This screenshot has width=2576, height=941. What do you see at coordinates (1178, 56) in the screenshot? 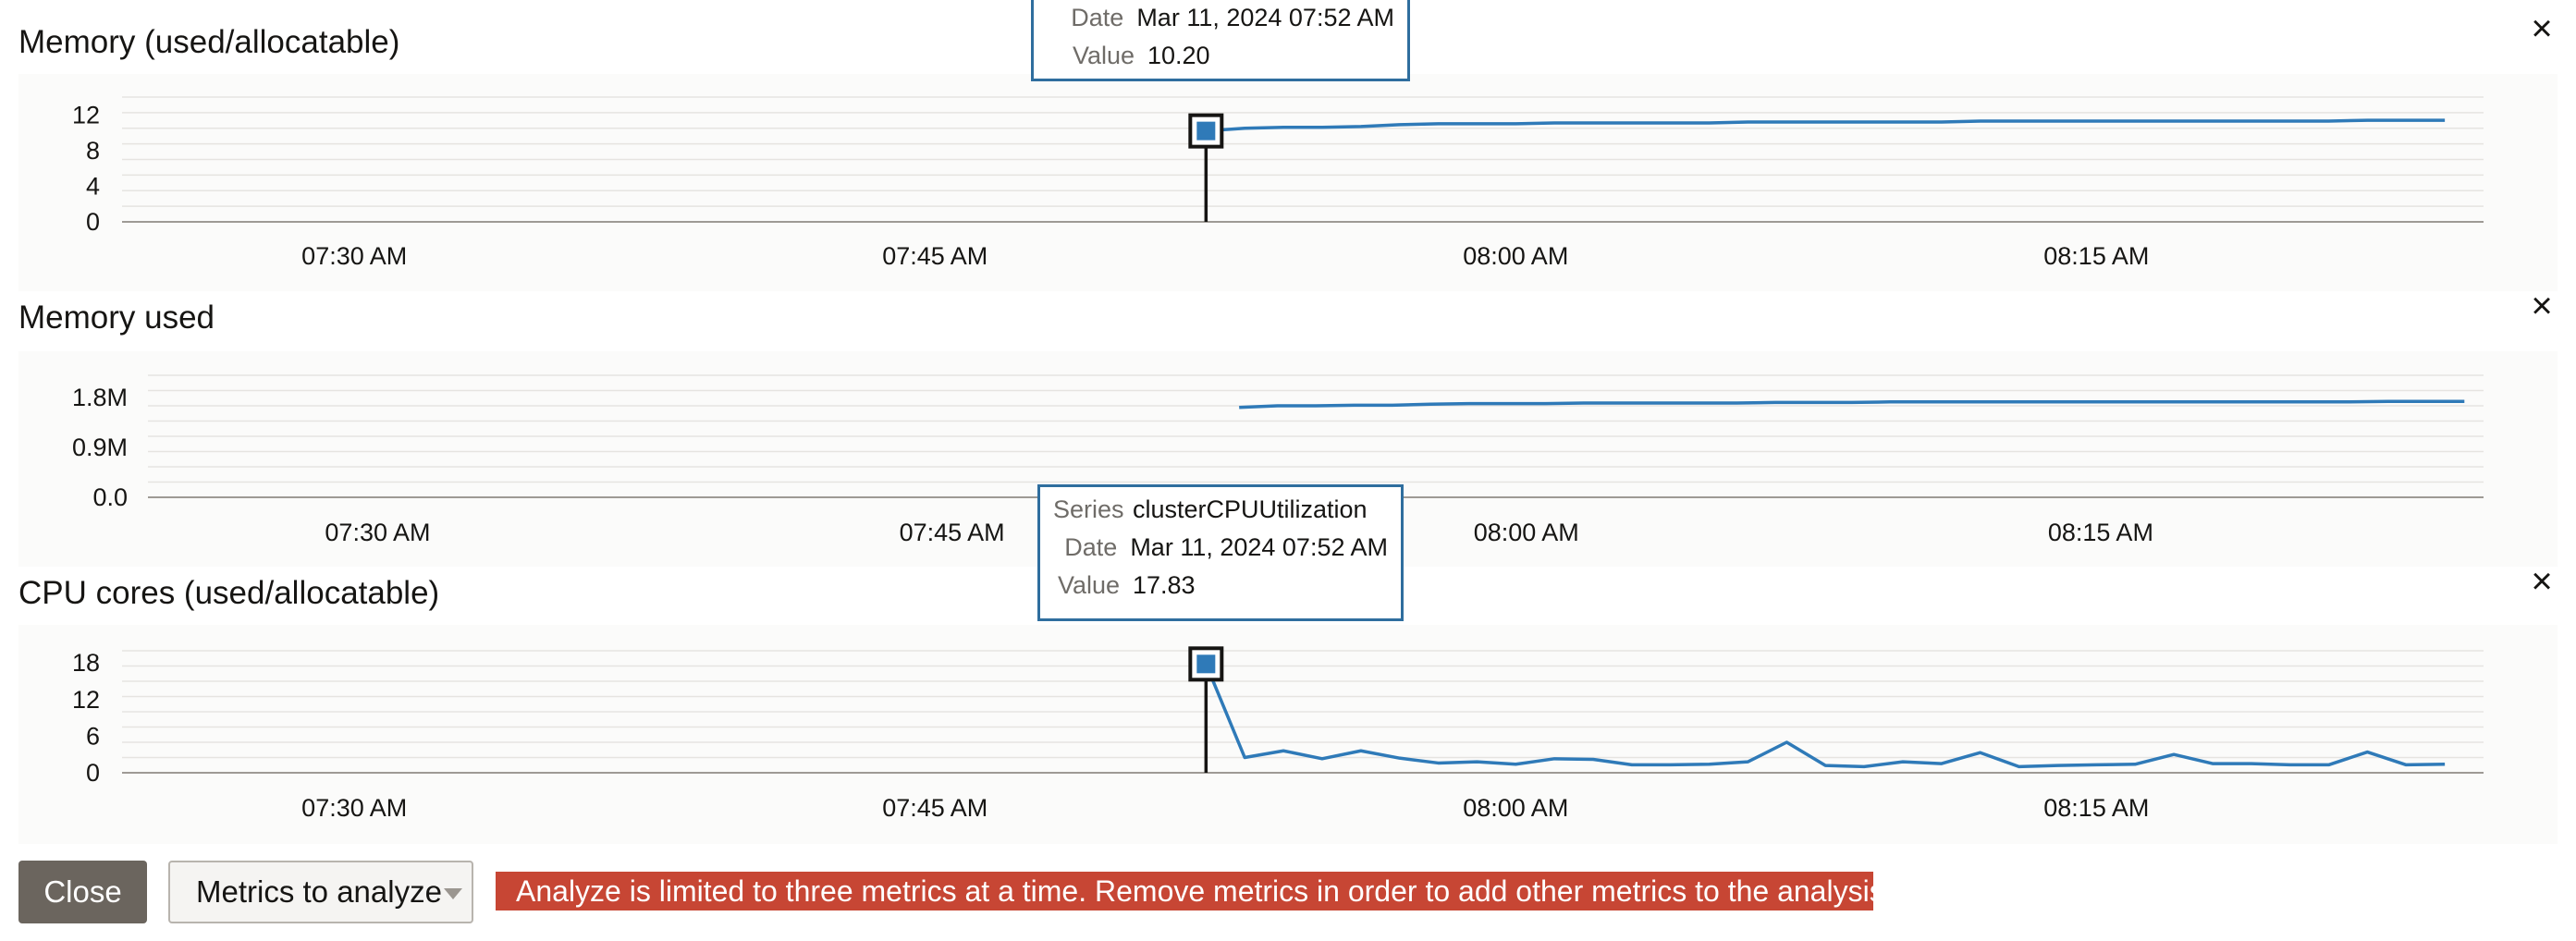
I see `tooltip-value: 10.20` at bounding box center [1178, 56].